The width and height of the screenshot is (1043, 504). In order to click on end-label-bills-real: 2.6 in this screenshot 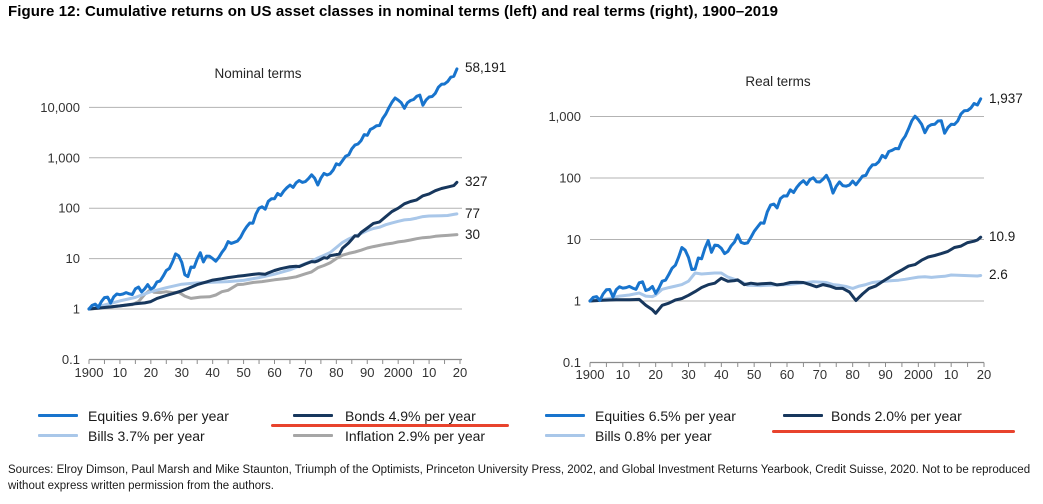, I will do `click(998, 274)`.